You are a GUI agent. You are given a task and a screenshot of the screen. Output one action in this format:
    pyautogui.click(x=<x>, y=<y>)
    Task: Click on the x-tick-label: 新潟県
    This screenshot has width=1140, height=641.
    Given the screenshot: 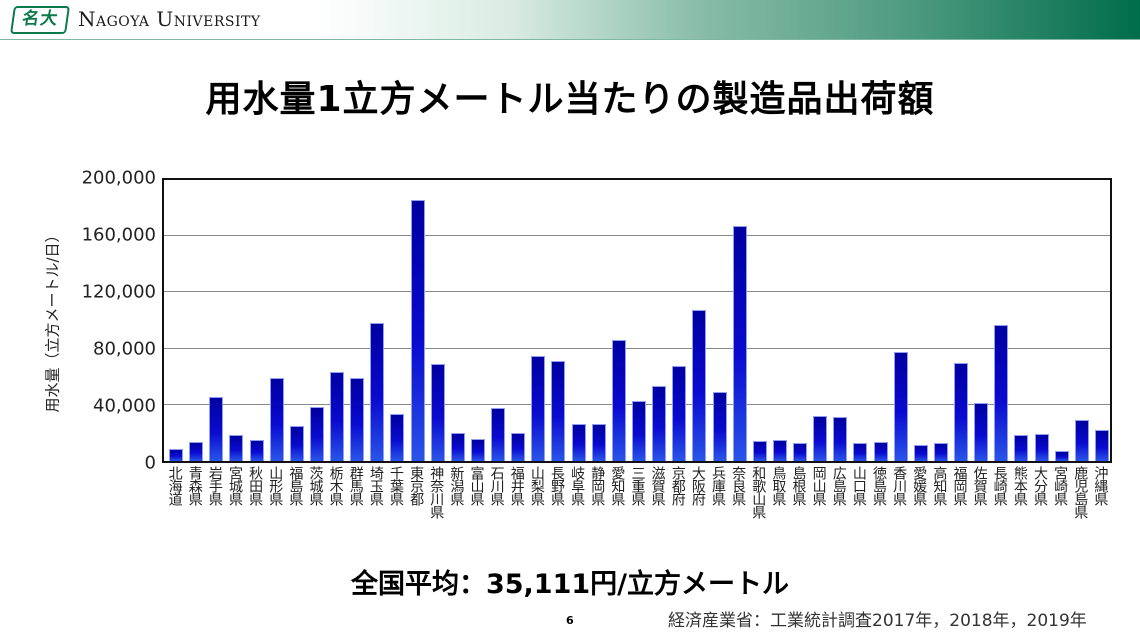 What is the action you would take?
    pyautogui.click(x=456, y=485)
    